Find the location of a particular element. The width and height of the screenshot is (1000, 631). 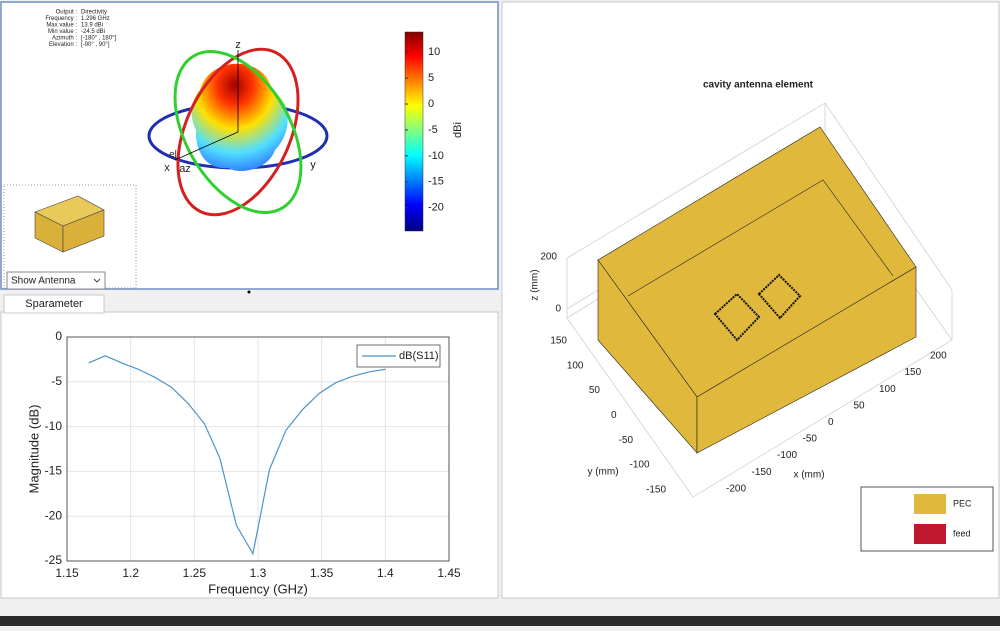

elevation-circle is located at coordinates (238, 132).